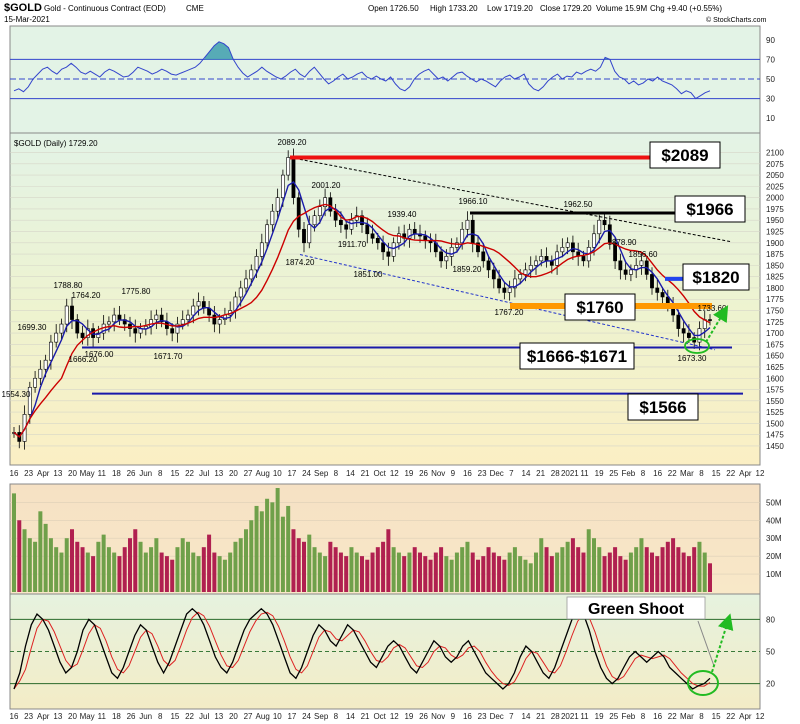 Image resolution: width=800 pixels, height=724 pixels. What do you see at coordinates (168, 356) in the screenshot?
I see `price-annotation: 1671.70` at bounding box center [168, 356].